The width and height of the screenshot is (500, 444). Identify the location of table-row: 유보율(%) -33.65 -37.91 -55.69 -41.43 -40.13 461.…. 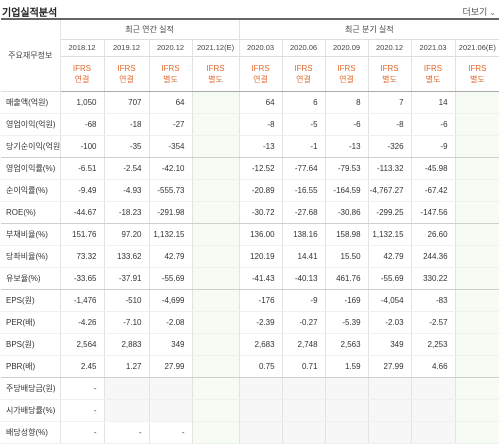
(250, 278).